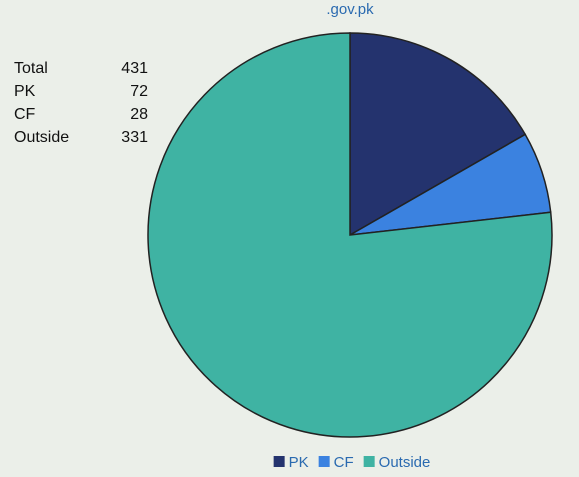 This screenshot has width=579, height=477. I want to click on table-label: CF, so click(25, 114).